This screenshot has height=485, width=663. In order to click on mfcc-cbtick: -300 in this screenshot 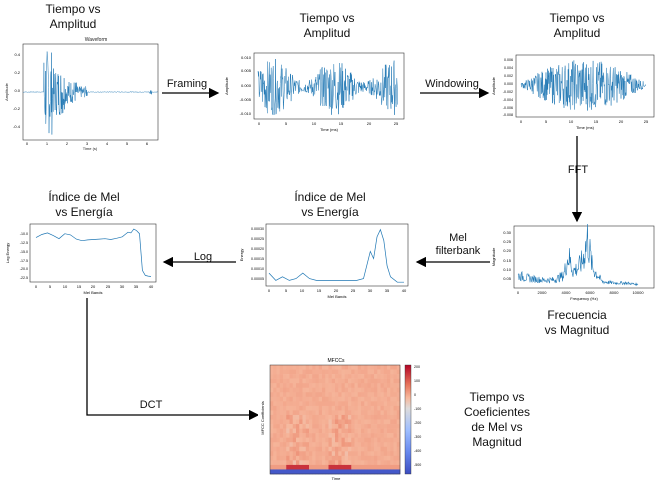, I will do `click(417, 437)`.